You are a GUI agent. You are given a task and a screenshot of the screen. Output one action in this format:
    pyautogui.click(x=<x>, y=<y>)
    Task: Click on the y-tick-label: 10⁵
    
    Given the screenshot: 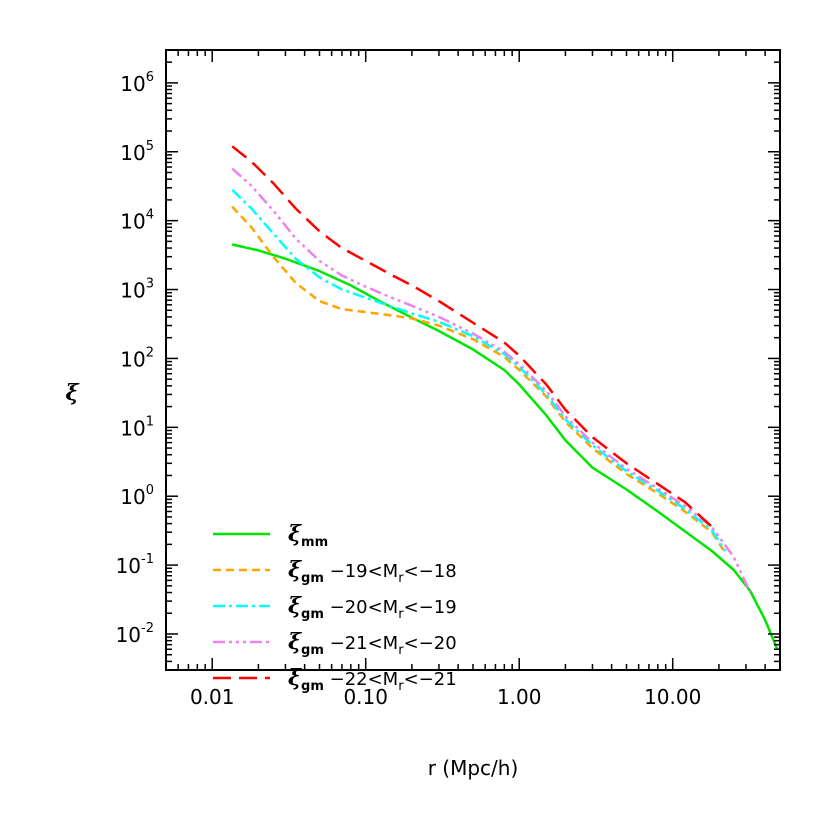 What is the action you would take?
    pyautogui.click(x=137, y=152)
    